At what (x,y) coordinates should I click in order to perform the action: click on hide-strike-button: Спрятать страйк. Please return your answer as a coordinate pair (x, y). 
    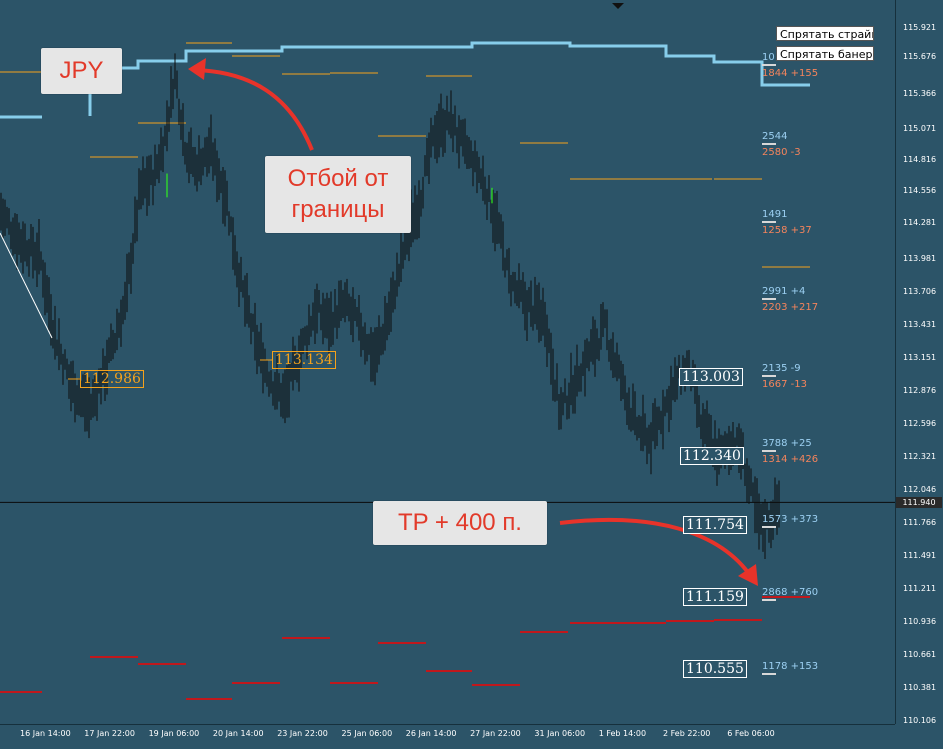
    Looking at the image, I should click on (825, 33).